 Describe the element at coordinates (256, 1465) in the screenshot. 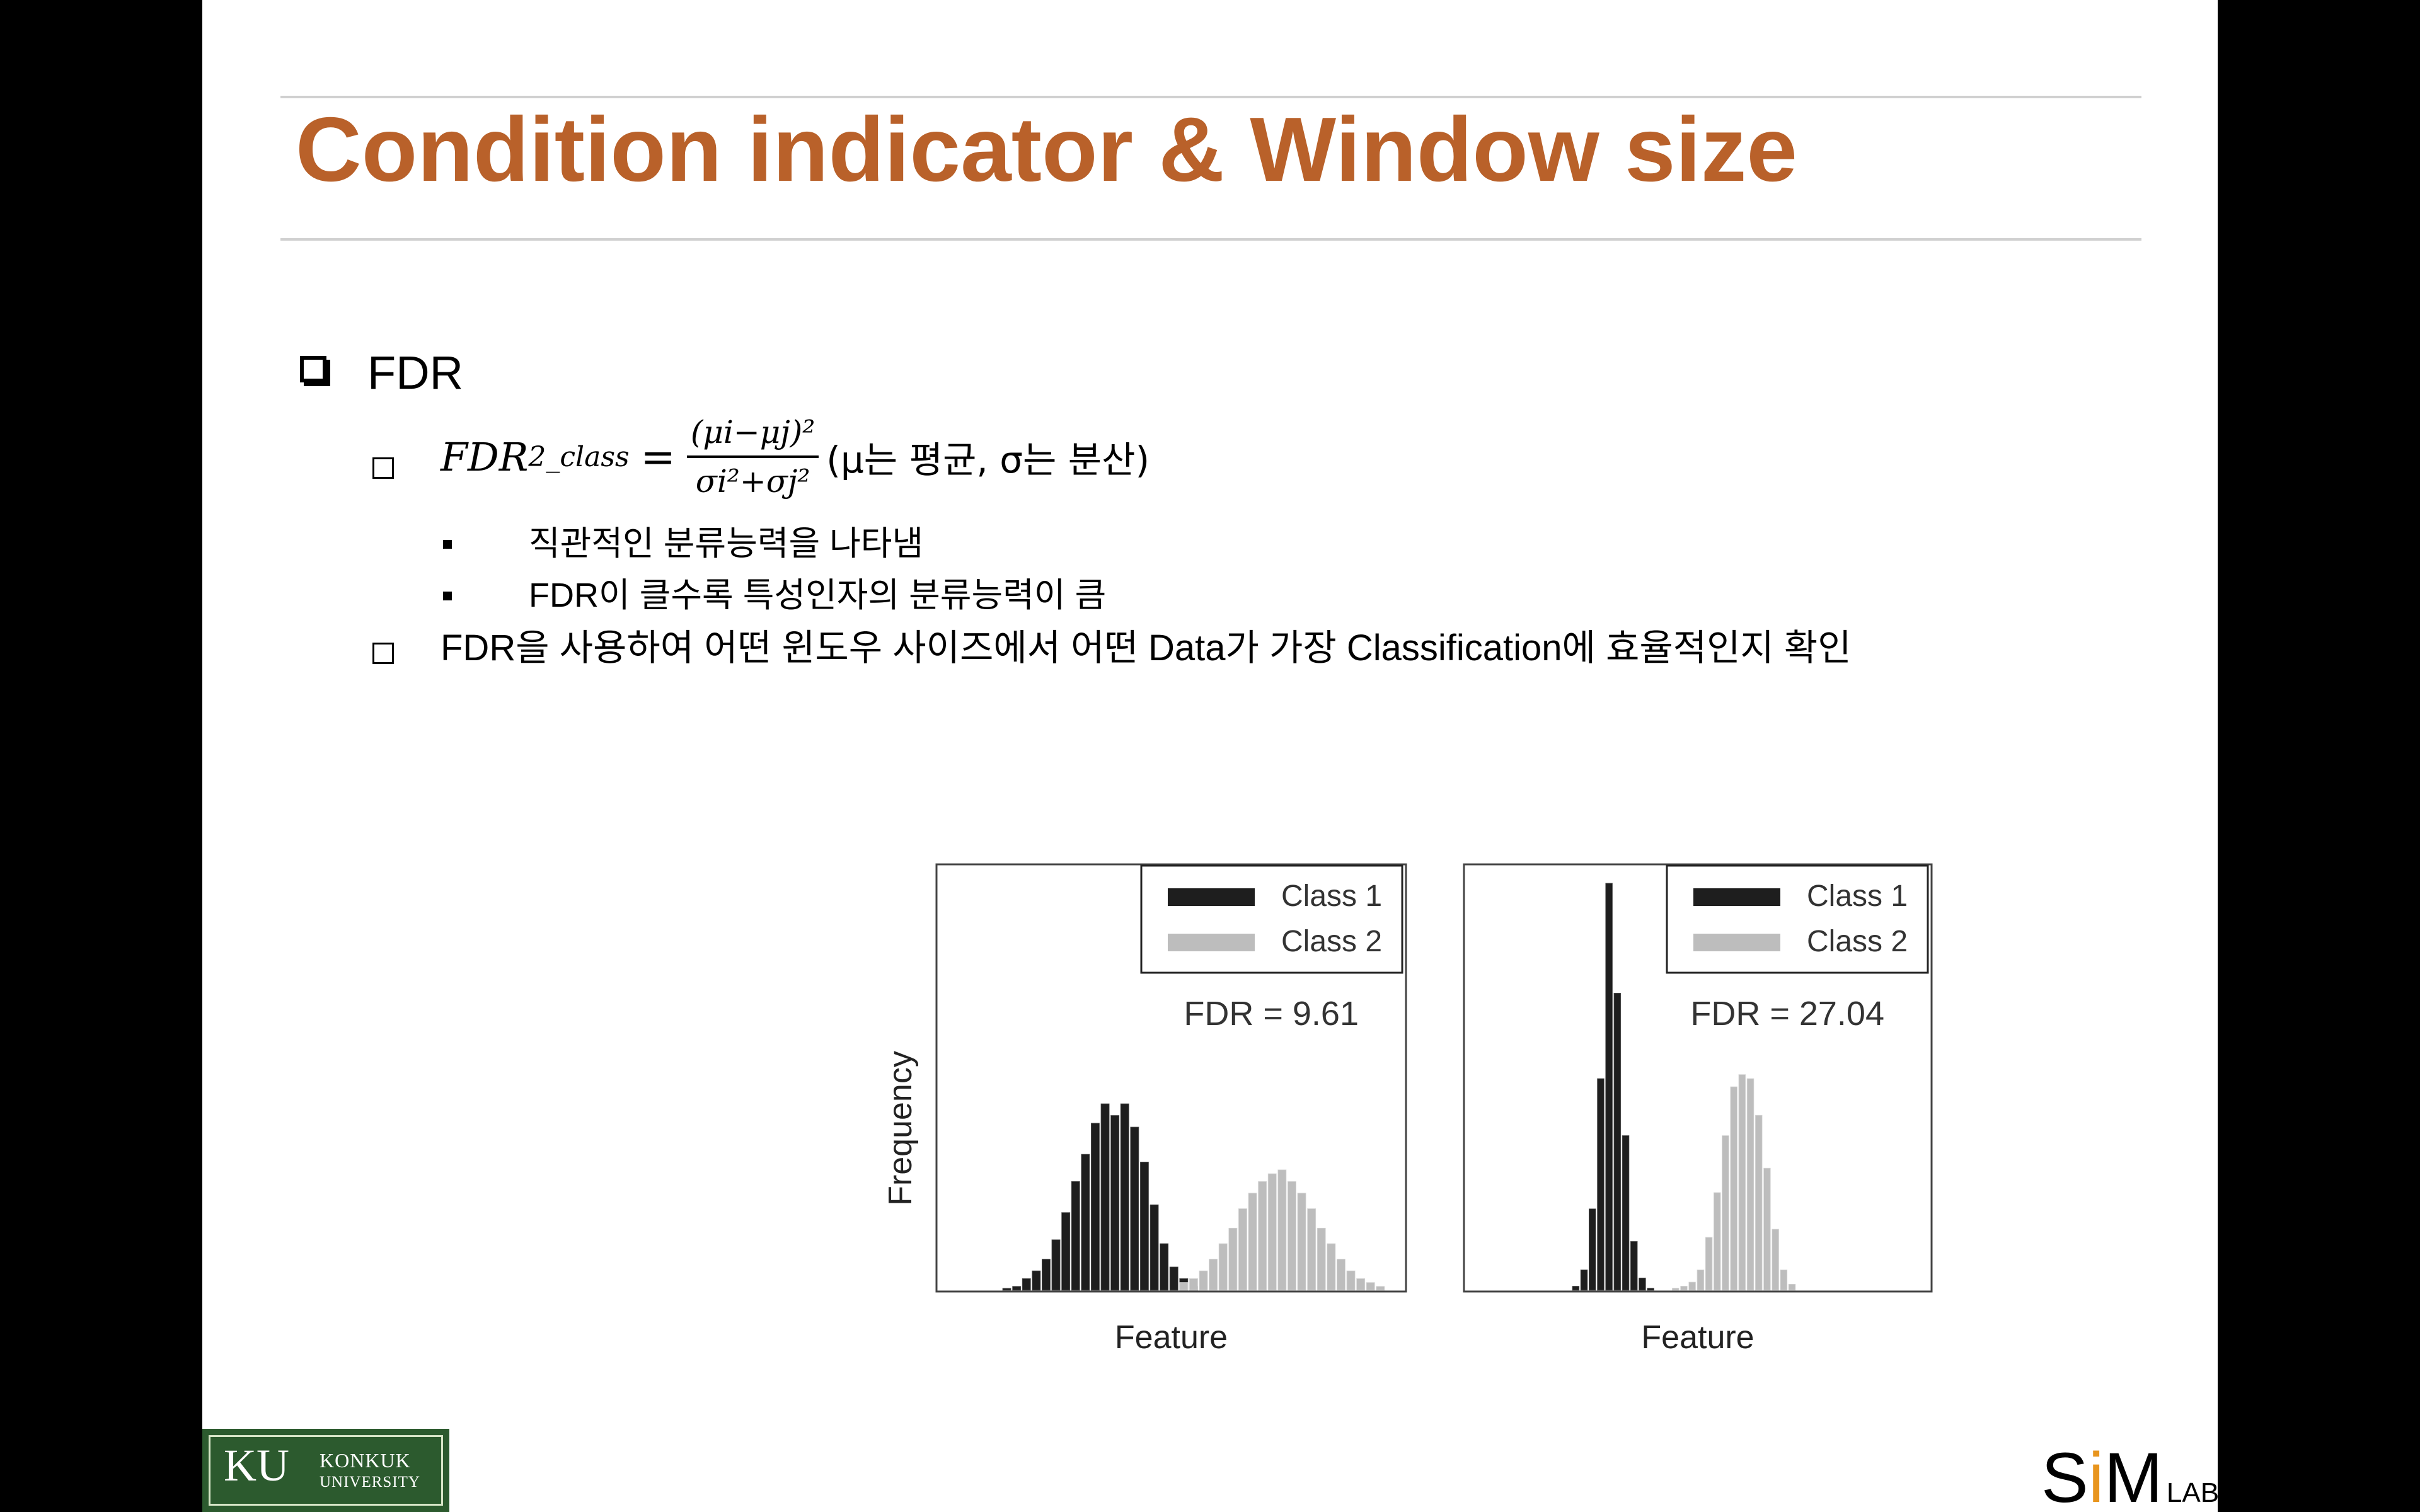

I see `logo-ku-text: KU` at that location.